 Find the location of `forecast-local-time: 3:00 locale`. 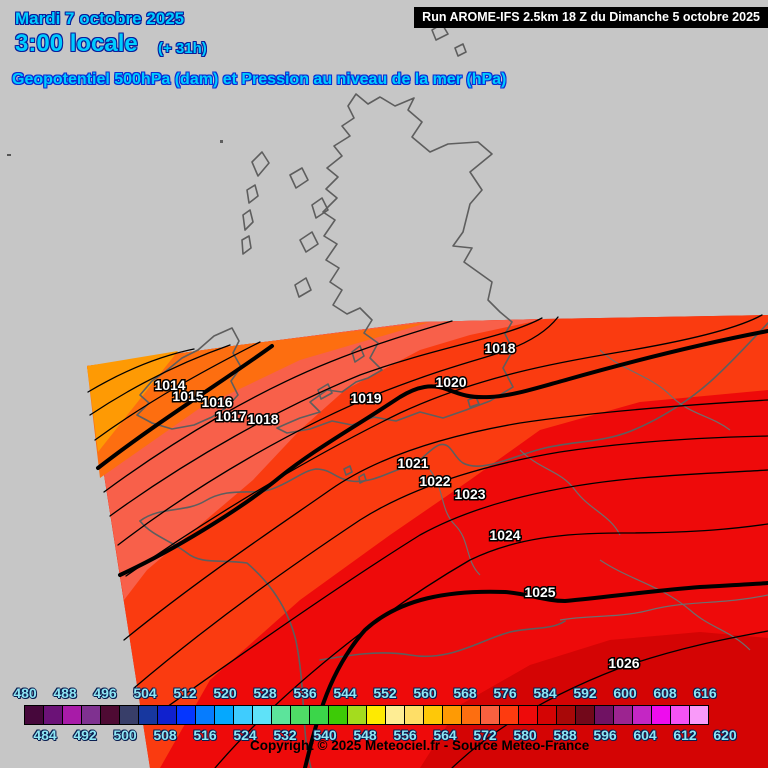

forecast-local-time: 3:00 locale is located at coordinates (76, 43).